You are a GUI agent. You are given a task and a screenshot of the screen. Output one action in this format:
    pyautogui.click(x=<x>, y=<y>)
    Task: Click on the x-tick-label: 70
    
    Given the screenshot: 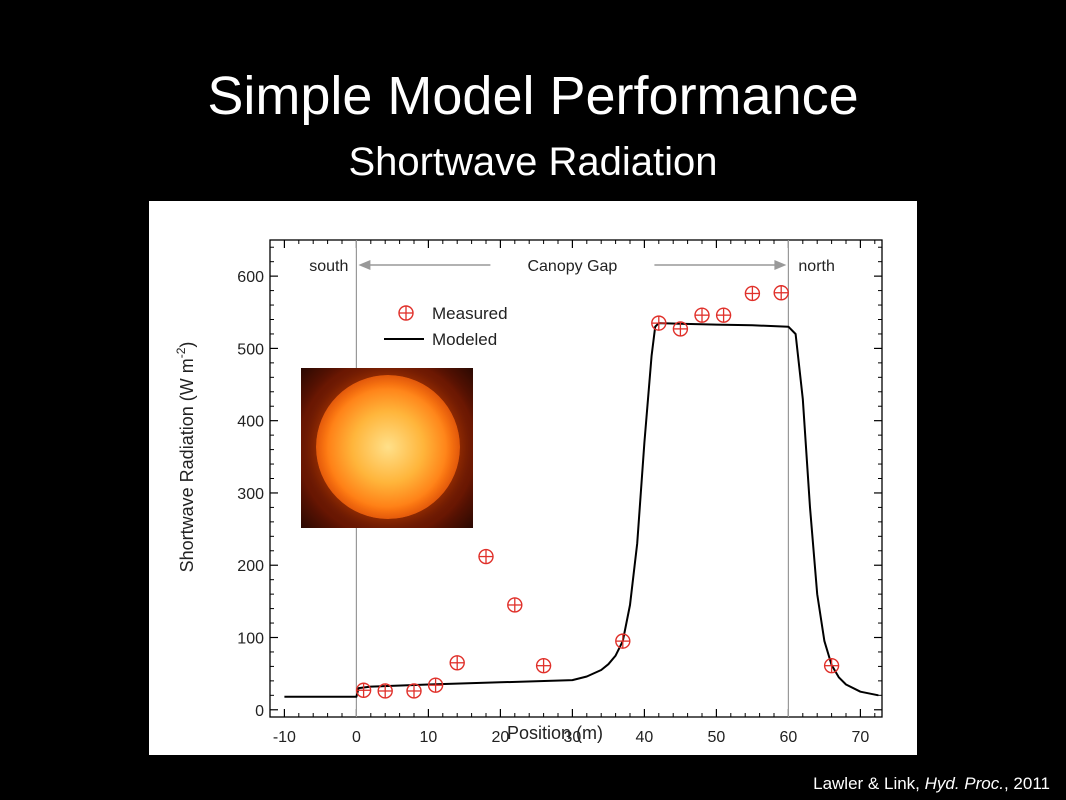 What is the action you would take?
    pyautogui.click(x=861, y=737)
    